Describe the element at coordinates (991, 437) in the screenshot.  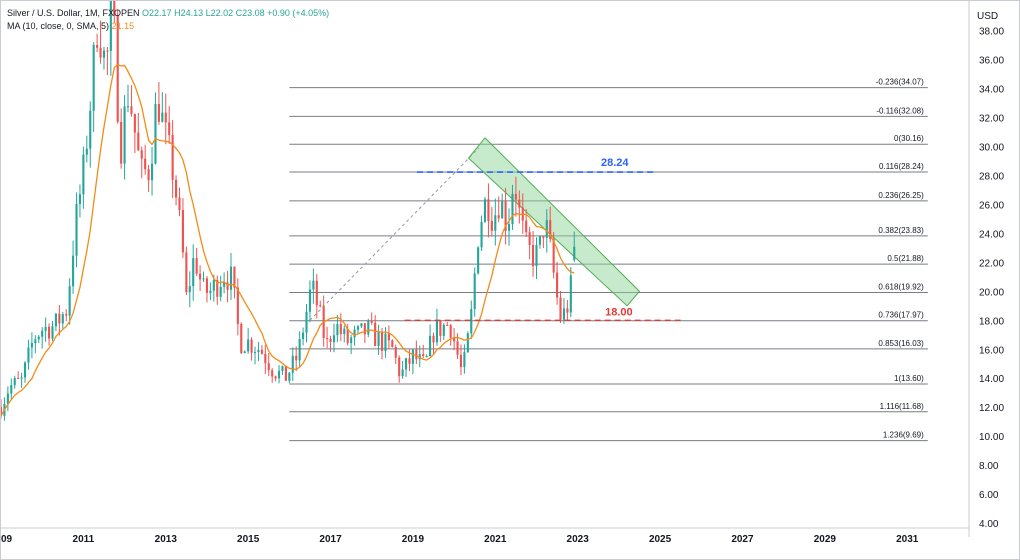
I see `price-tick-label: 10.00` at that location.